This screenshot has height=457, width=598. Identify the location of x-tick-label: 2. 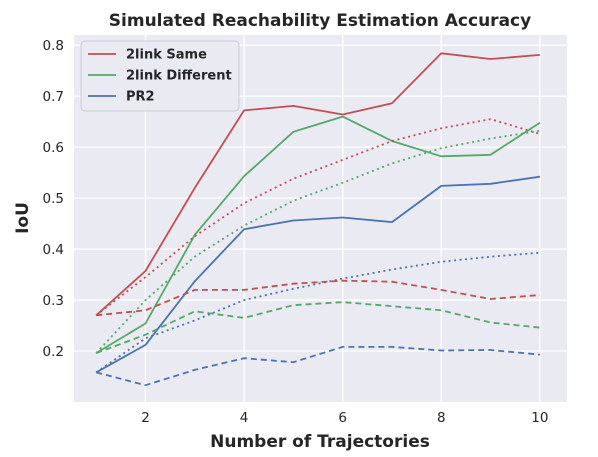
(145, 418).